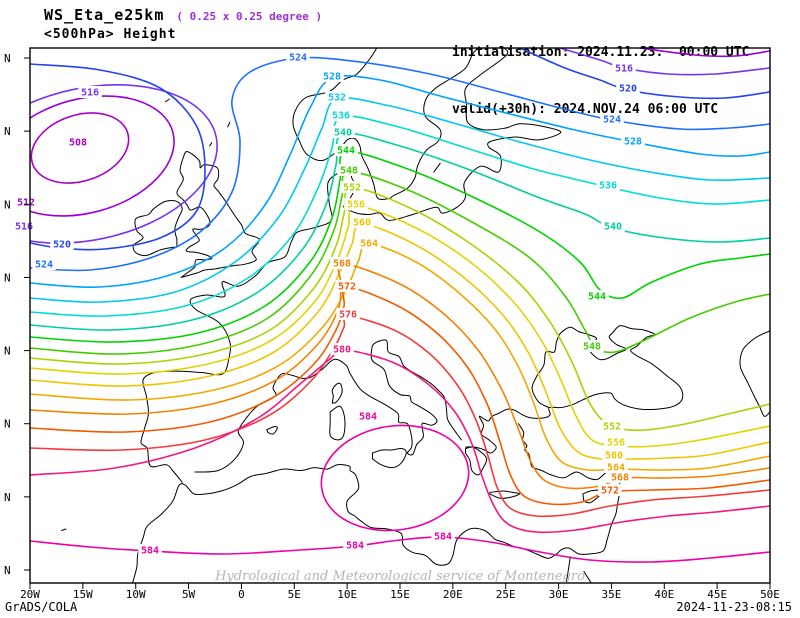  Describe the element at coordinates (559, 594) in the screenshot. I see `x-axis-label: 30E` at that location.